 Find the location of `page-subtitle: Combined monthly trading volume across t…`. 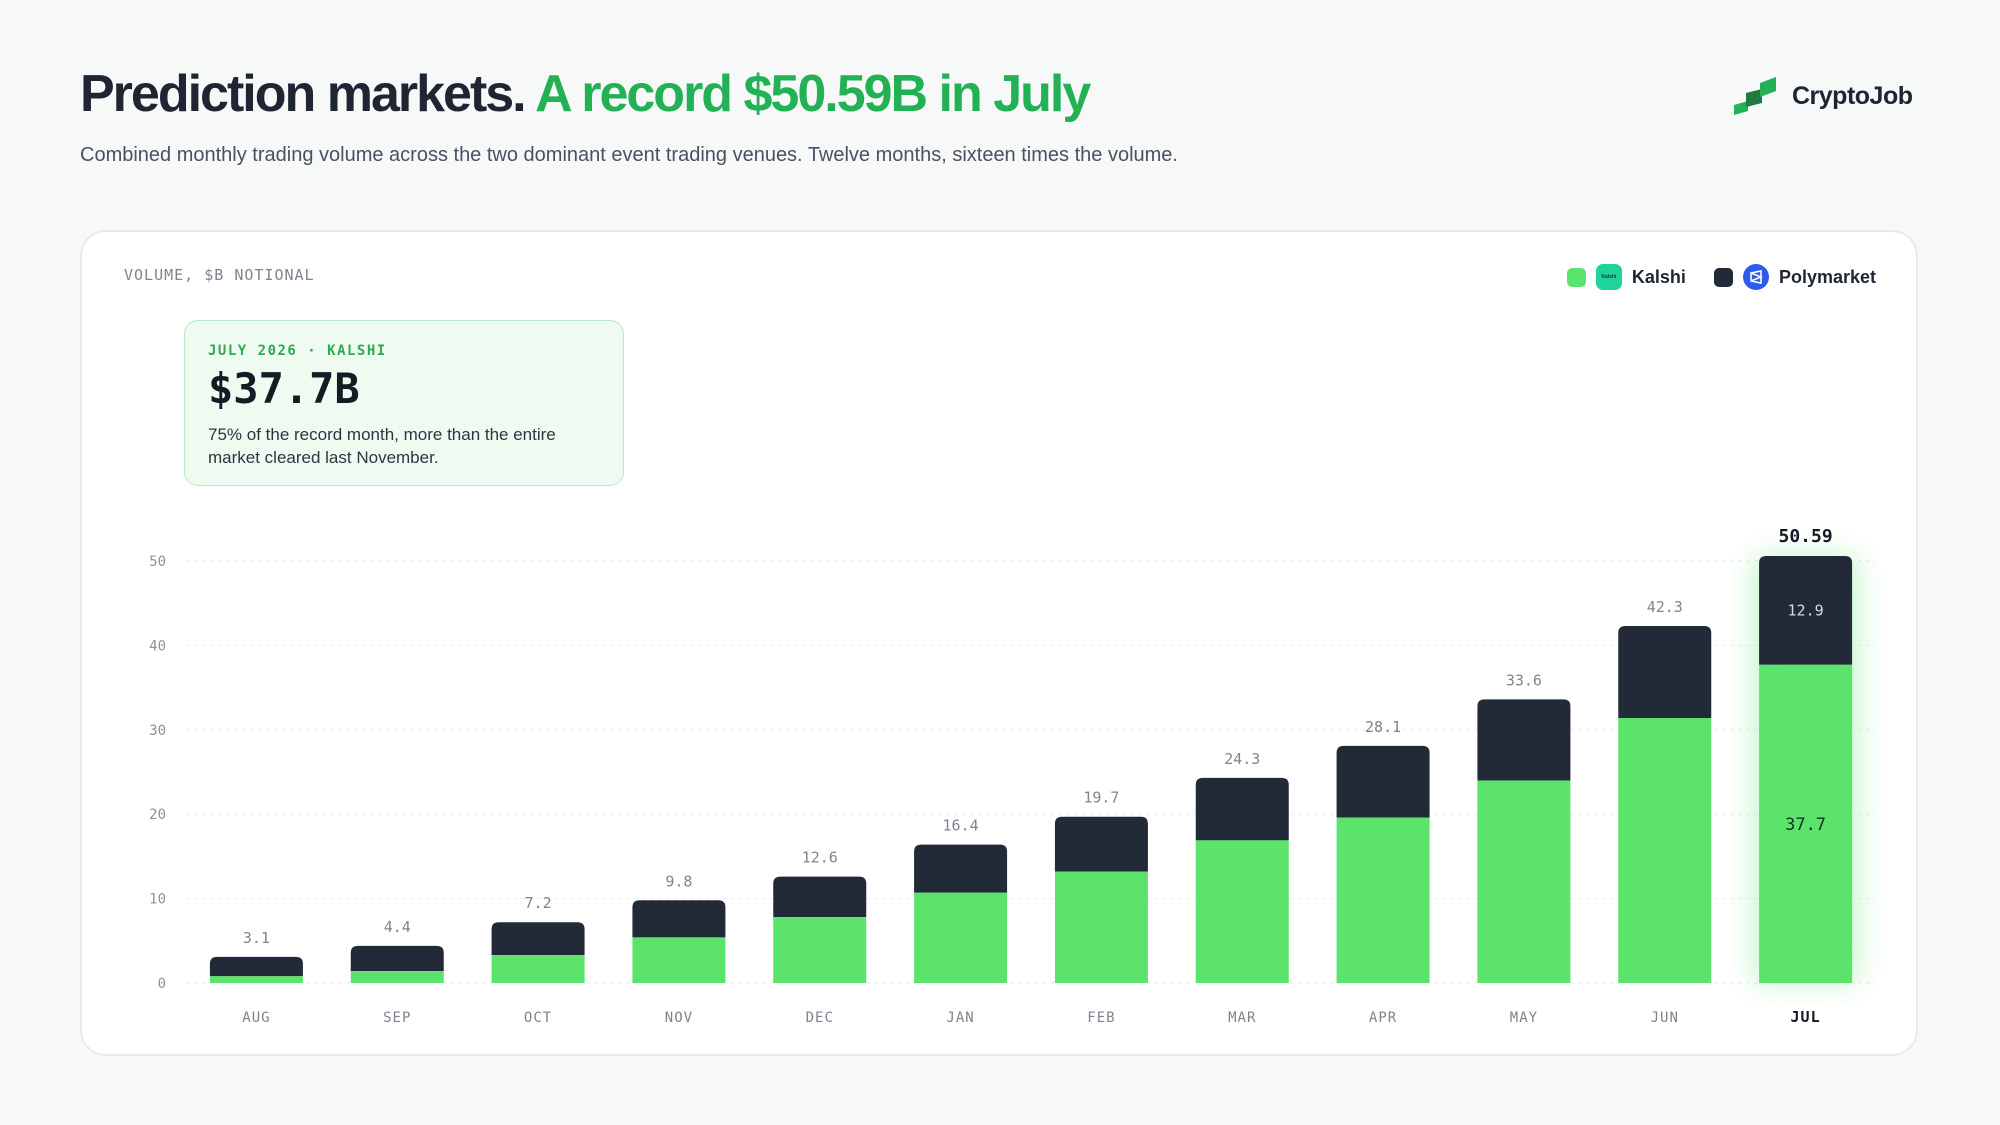

page-subtitle: Combined monthly trading volume across t… is located at coordinates (629, 155).